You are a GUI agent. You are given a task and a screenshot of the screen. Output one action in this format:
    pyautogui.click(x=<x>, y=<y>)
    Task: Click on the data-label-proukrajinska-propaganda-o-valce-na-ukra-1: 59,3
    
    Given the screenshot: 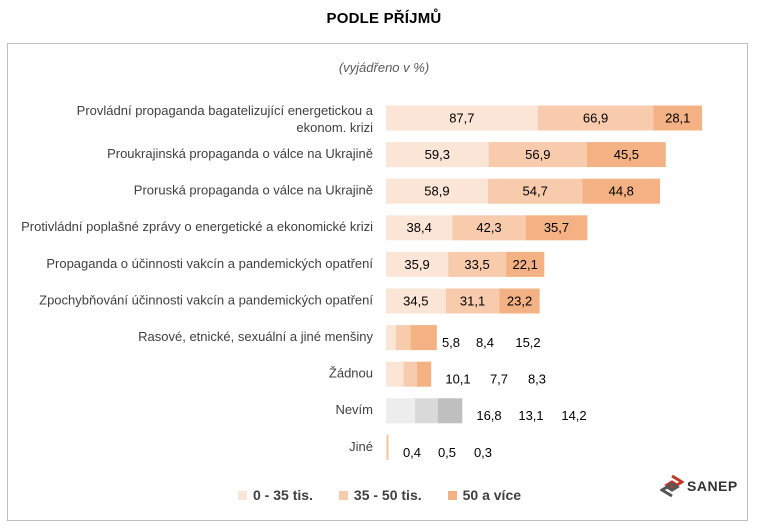 What is the action you would take?
    pyautogui.click(x=437, y=154)
    